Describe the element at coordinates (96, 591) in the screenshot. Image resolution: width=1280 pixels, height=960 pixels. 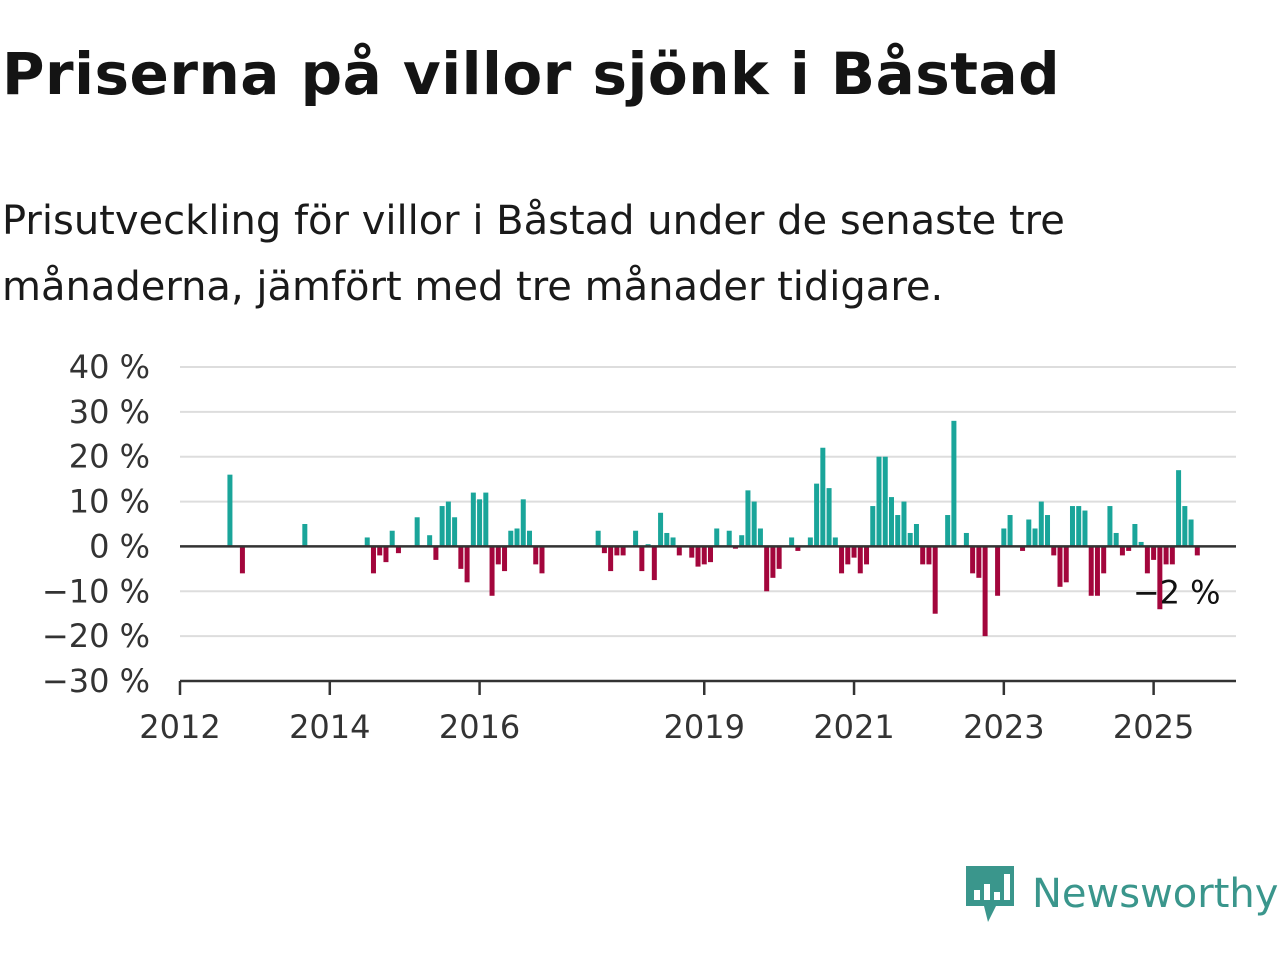
I see `y-tick-label: −10 %` at that location.